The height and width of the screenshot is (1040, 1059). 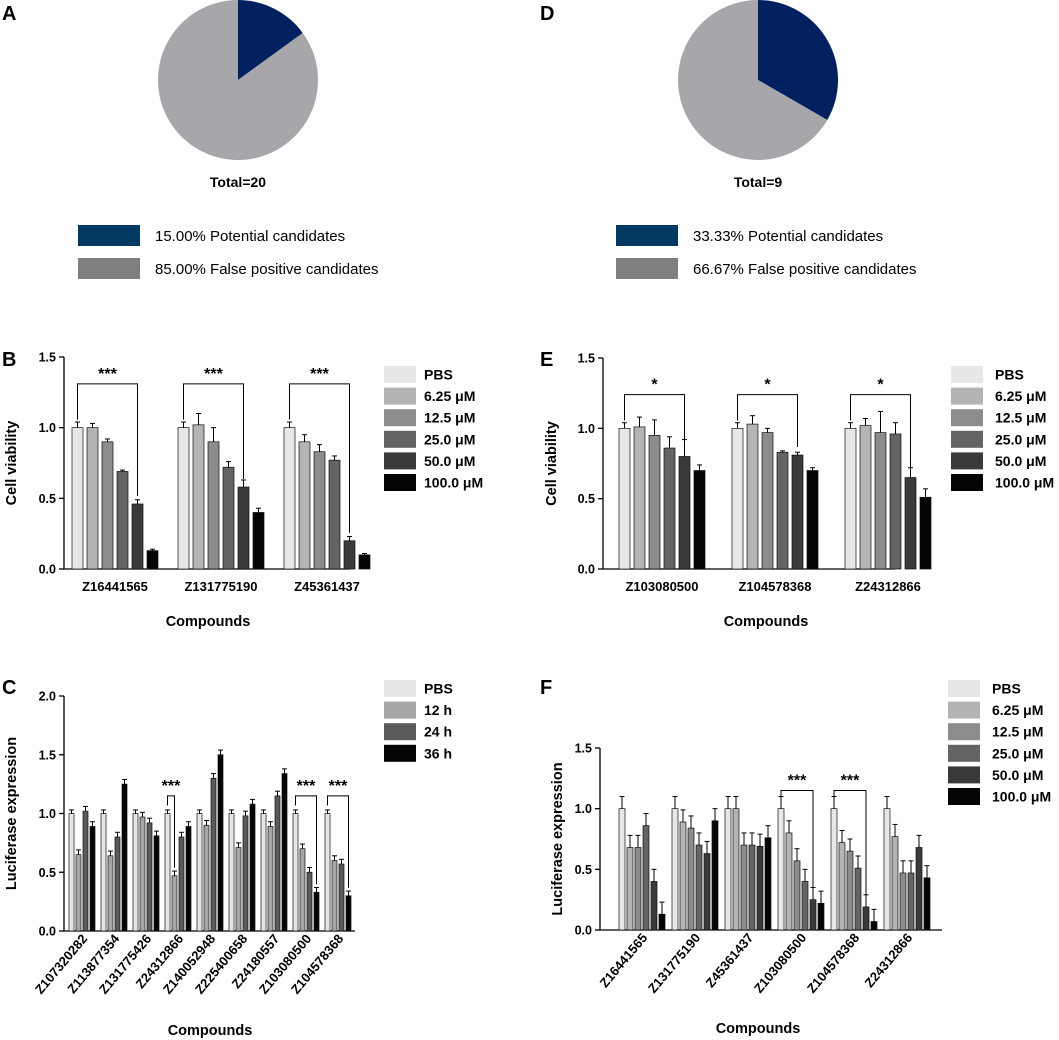 What do you see at coordinates (842, 886) in the screenshot?
I see `chart-f-bar-z104578368-6-25-m` at bounding box center [842, 886].